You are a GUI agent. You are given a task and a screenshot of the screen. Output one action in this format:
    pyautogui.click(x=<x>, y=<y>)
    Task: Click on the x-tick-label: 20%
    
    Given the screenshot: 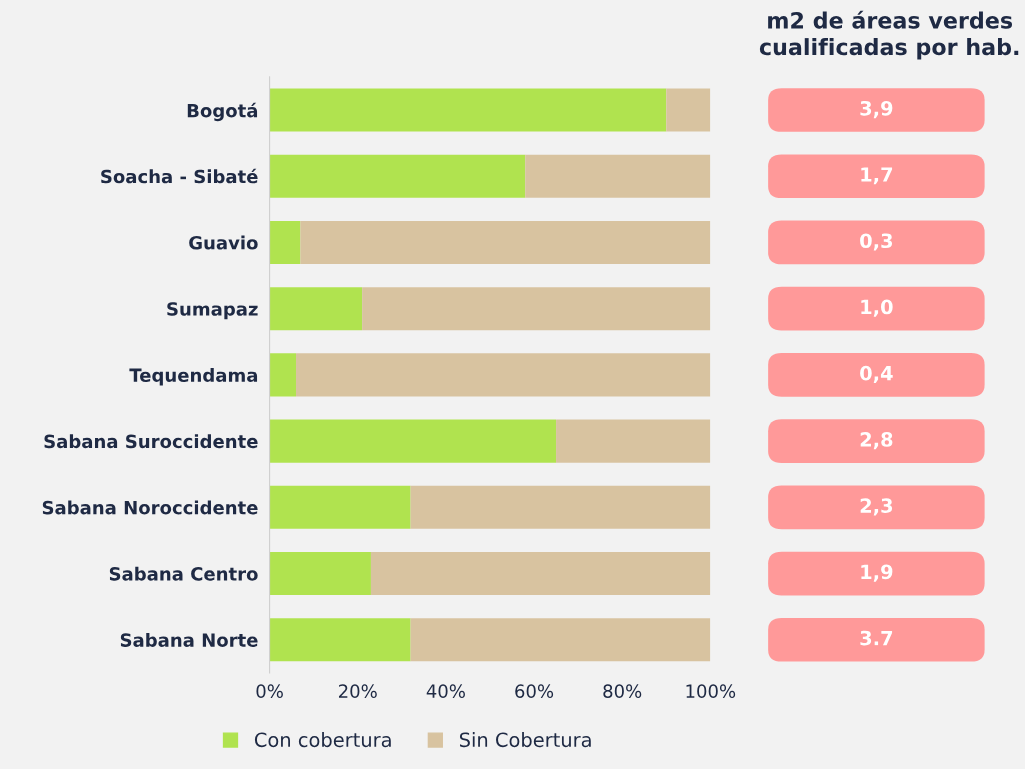 What is the action you would take?
    pyautogui.click(x=357, y=691)
    